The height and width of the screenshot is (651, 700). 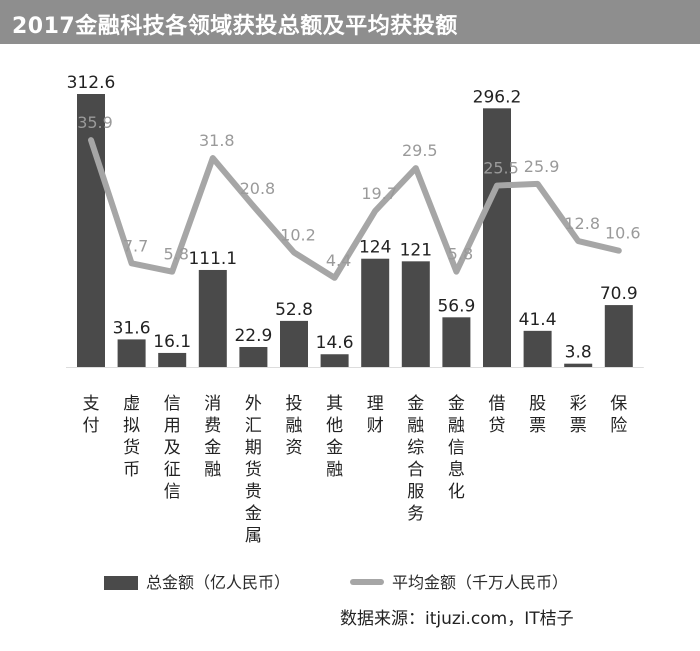 What do you see at coordinates (457, 619) in the screenshot?
I see `source-note: 数据来源：itjuzi.com，IT桔子` at bounding box center [457, 619].